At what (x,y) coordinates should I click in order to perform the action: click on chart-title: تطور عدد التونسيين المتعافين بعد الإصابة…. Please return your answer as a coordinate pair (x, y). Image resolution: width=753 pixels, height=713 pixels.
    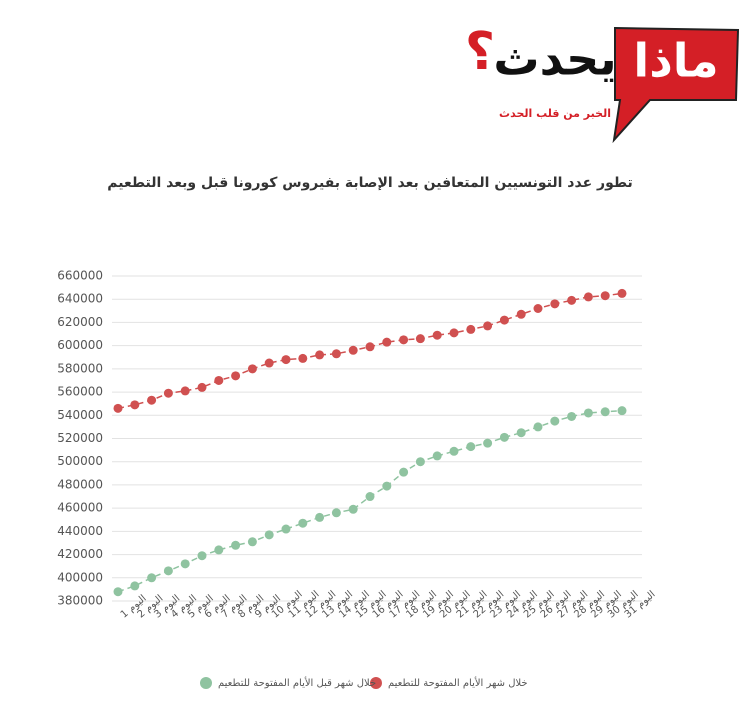
    Looking at the image, I should click on (370, 183).